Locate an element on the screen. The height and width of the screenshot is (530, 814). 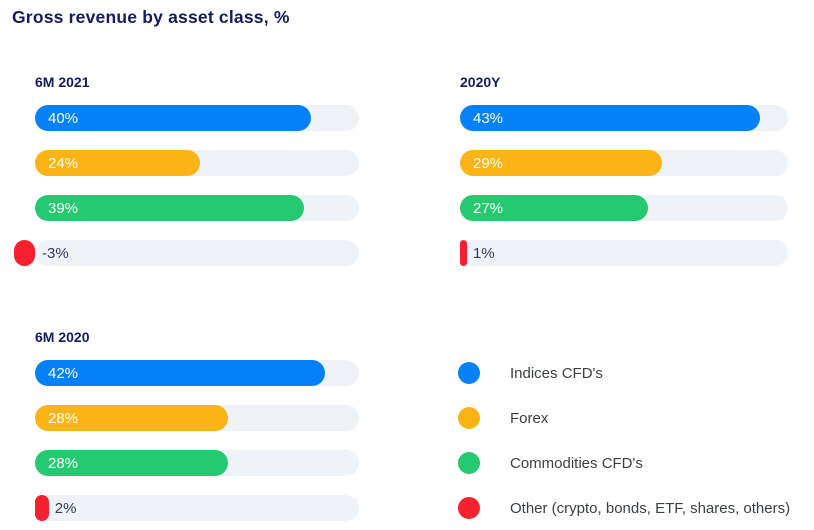
bar-track: 2% is located at coordinates (197, 508).